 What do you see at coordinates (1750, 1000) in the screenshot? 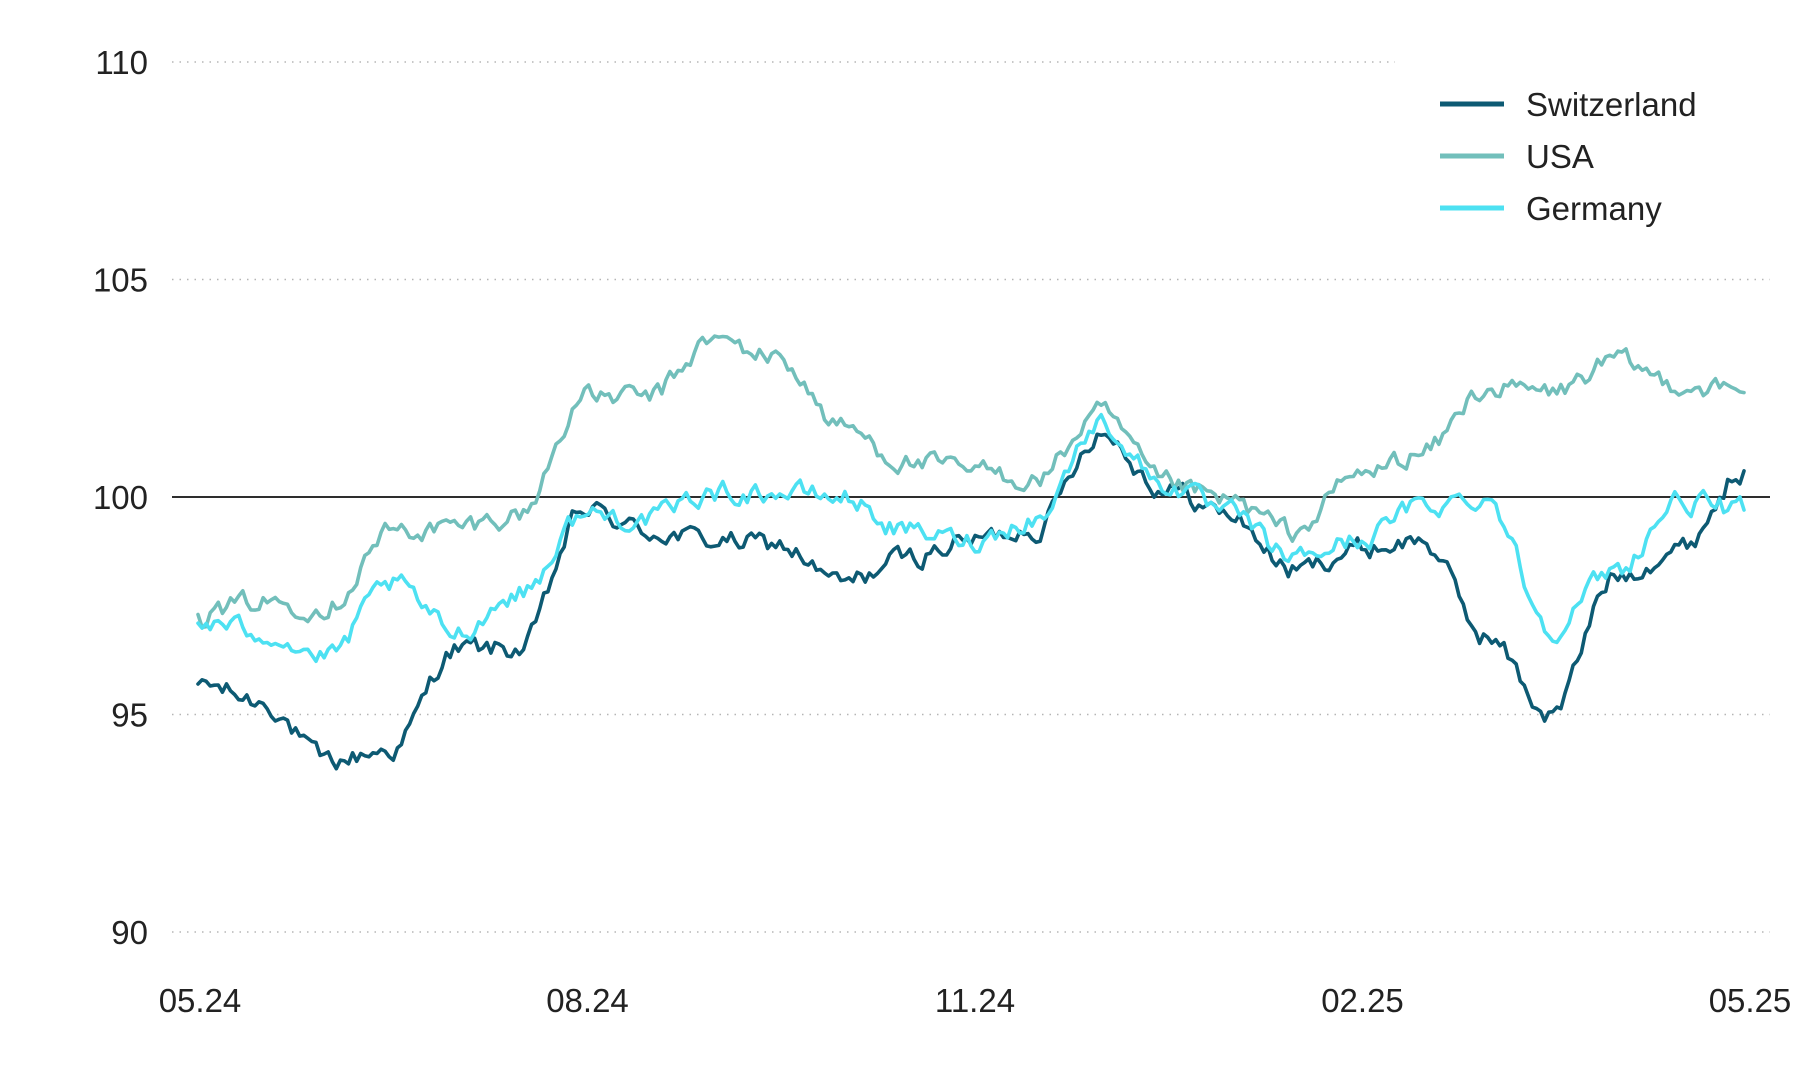
I see `x-tick-label-05-25: 05.25` at bounding box center [1750, 1000].